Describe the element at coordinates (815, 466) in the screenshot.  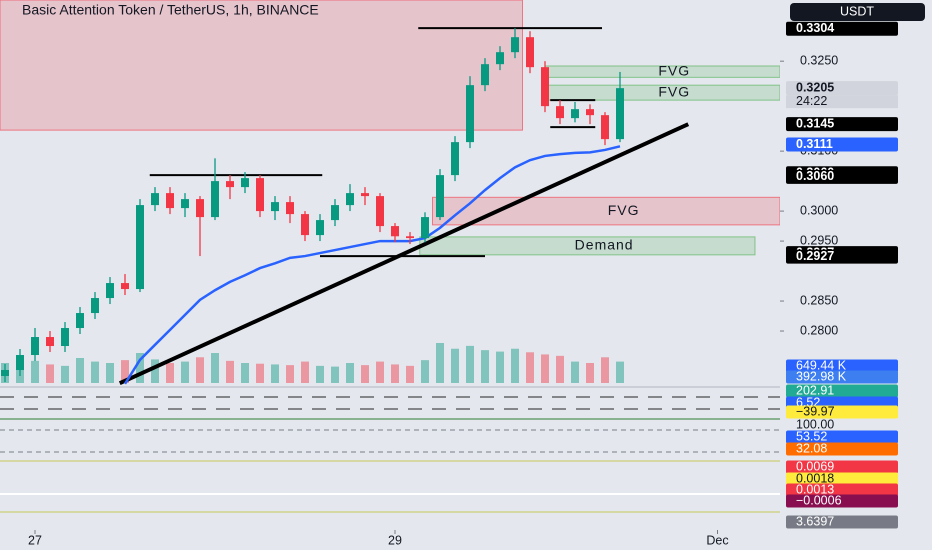
I see `indicator-label: 0.0069` at that location.